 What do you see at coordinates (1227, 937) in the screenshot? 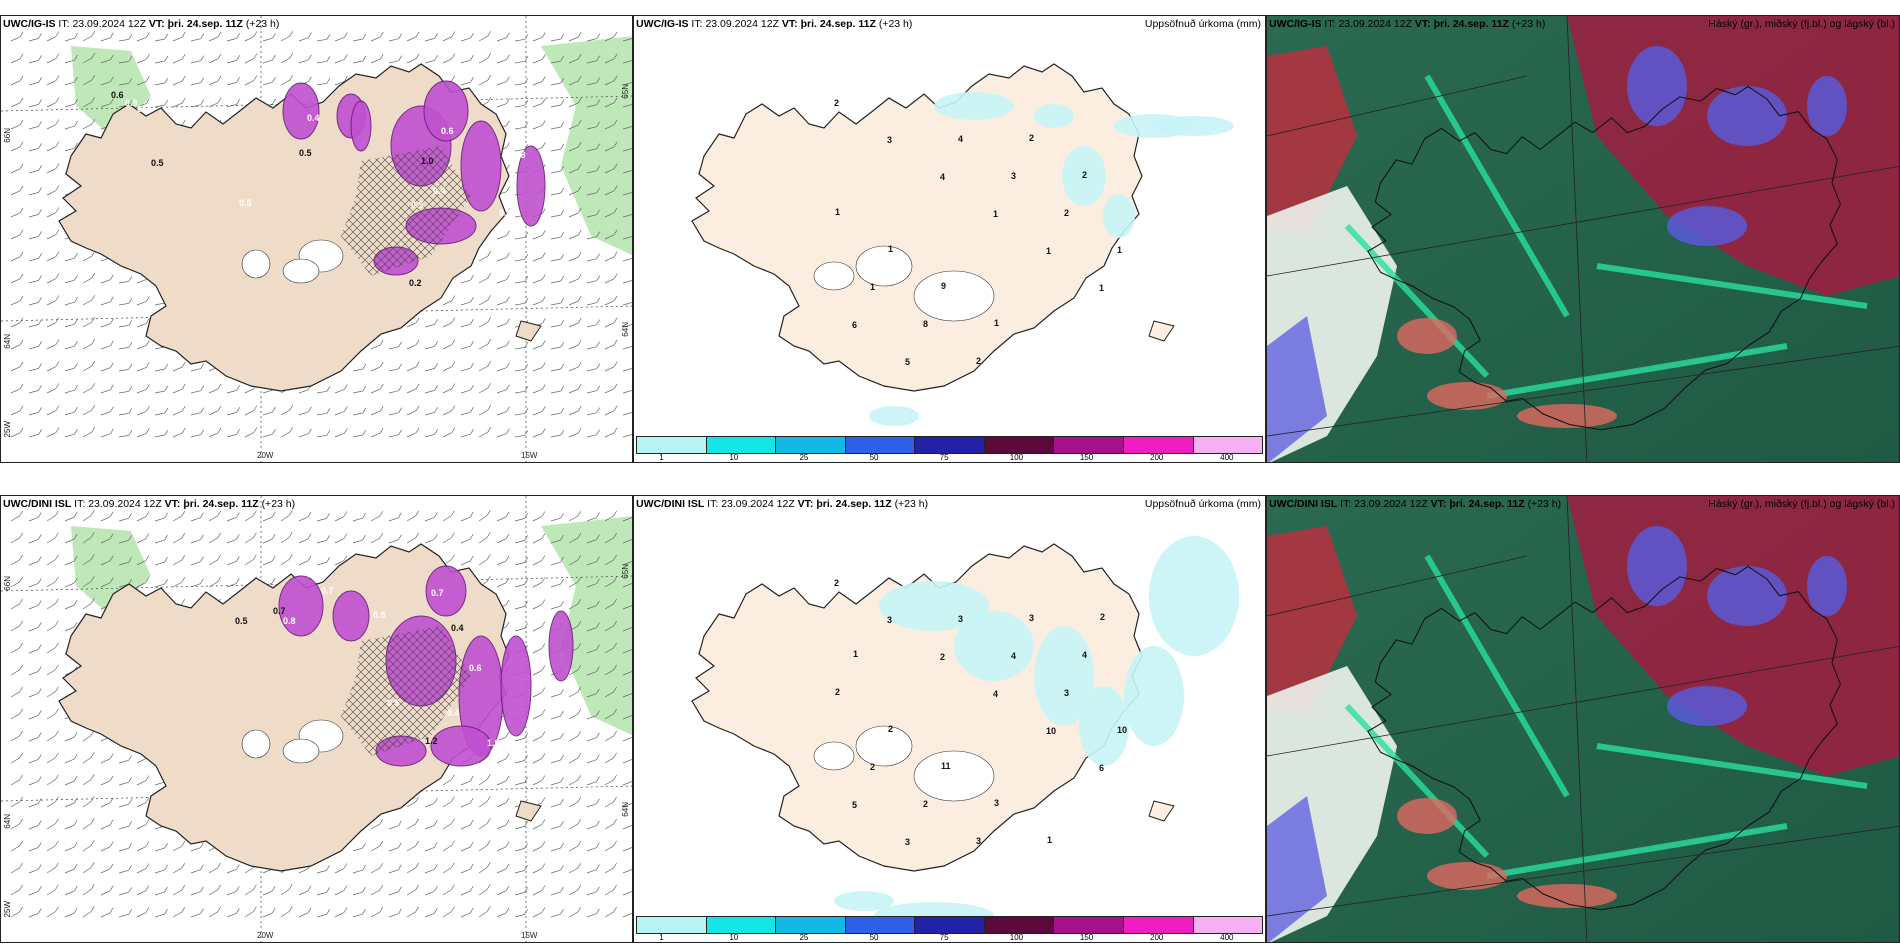
I see `legend-tick-label: 400` at bounding box center [1227, 937].